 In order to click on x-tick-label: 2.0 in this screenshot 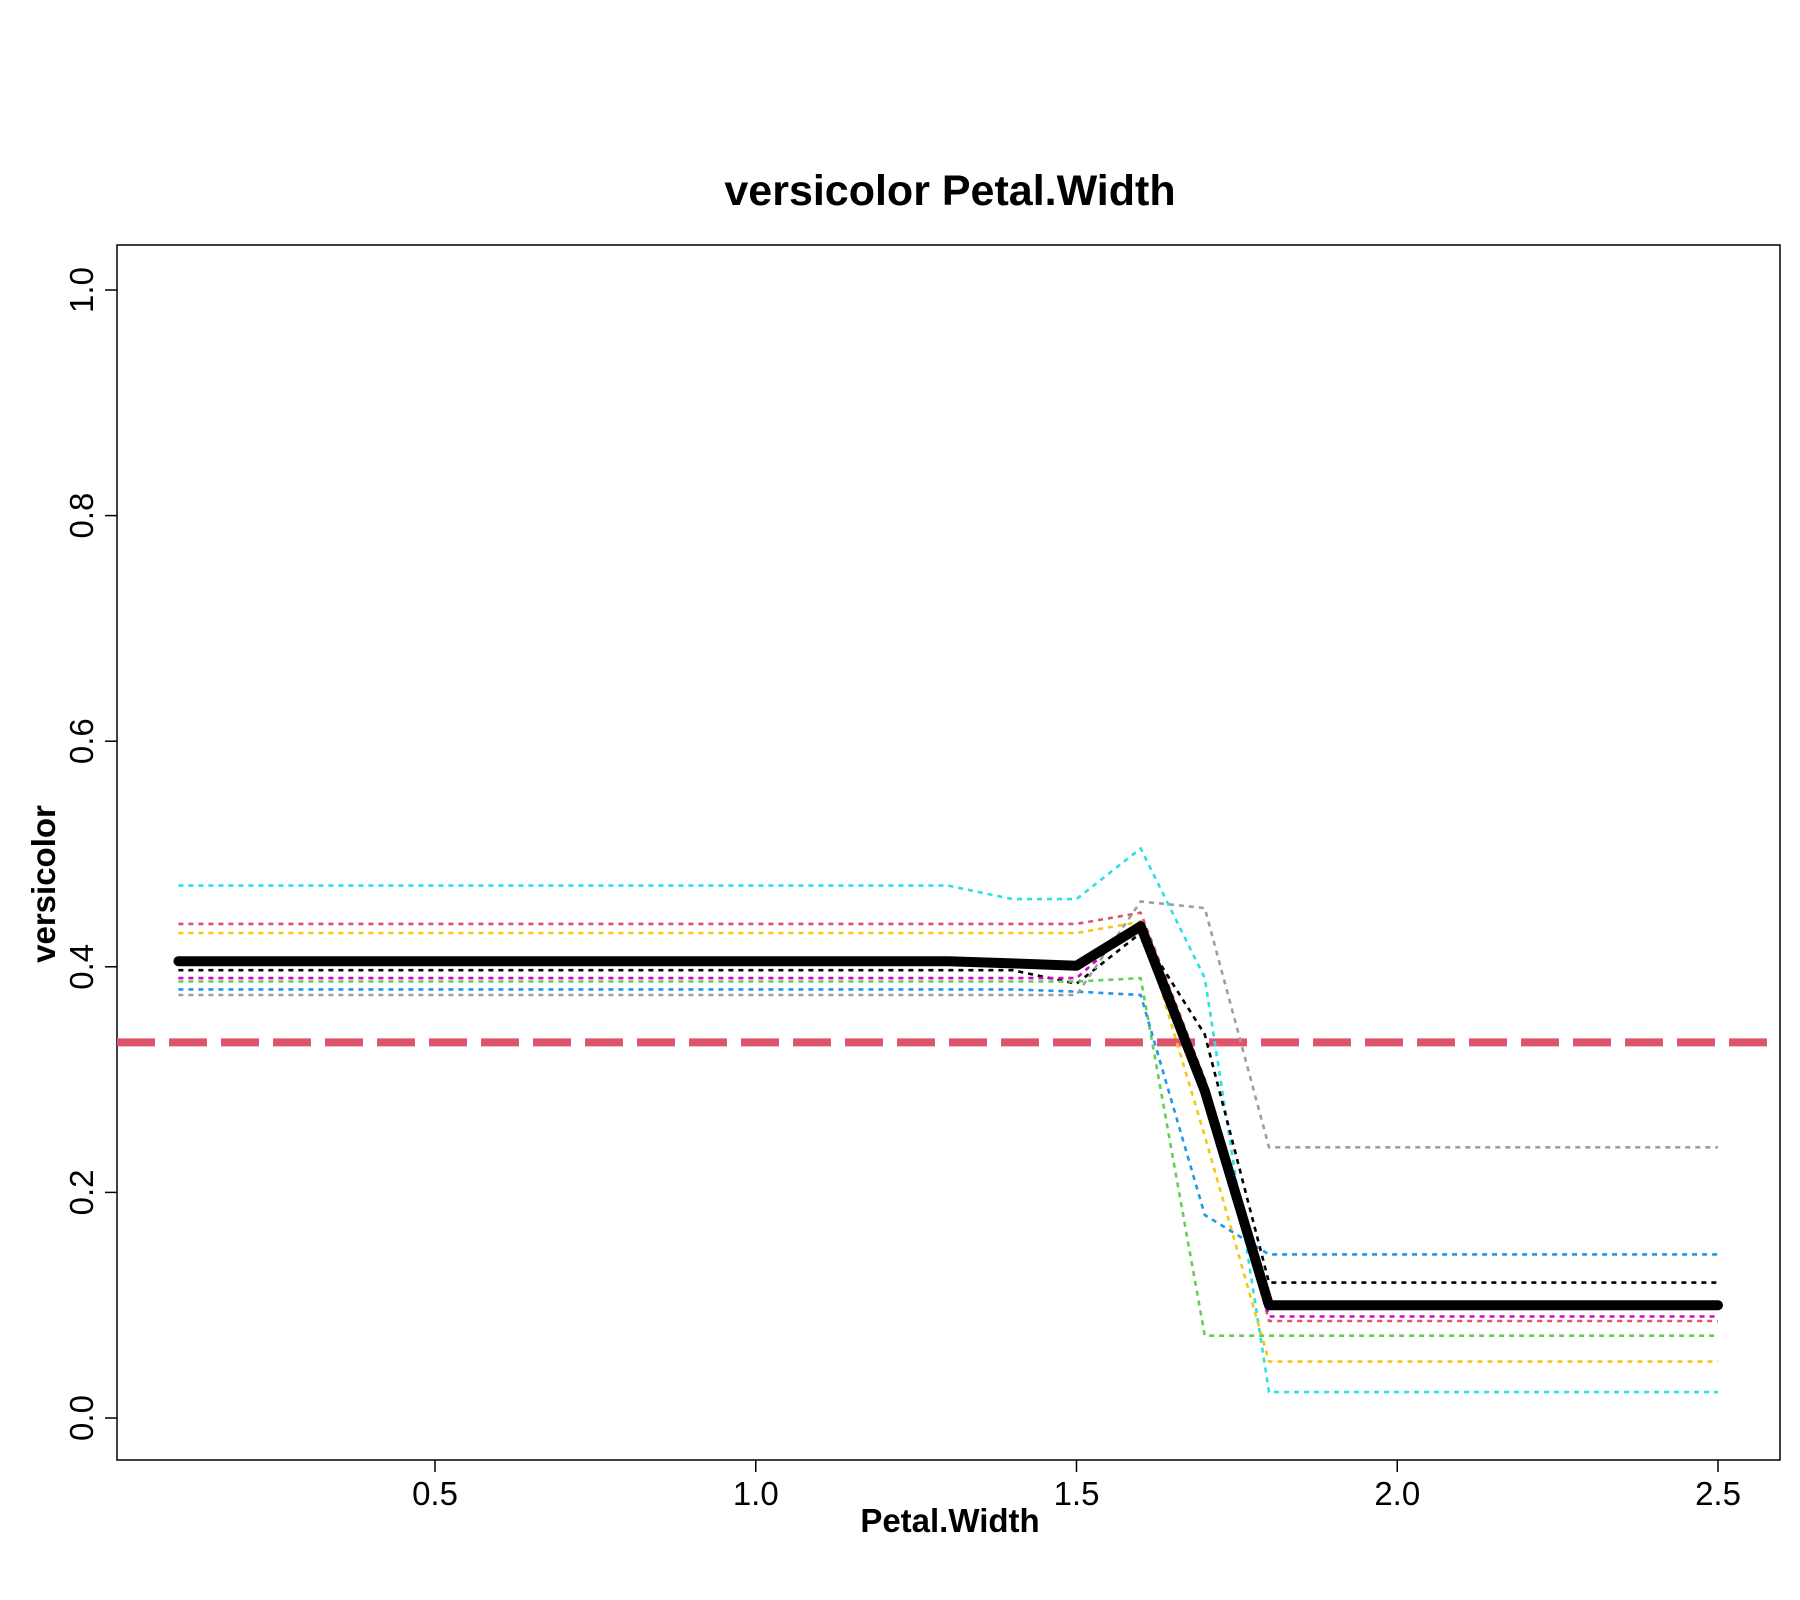, I will do `click(1397, 1493)`.